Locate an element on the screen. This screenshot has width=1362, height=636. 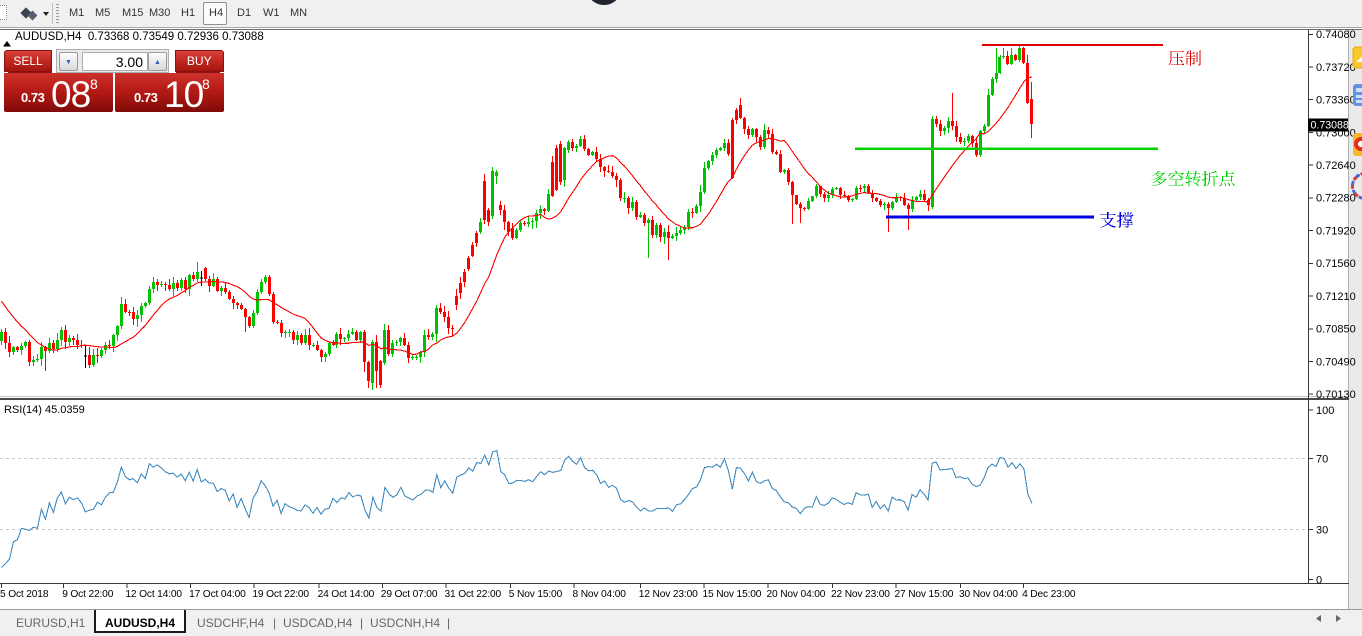
svg-text: 0.70850 is located at coordinates (1336, 330).